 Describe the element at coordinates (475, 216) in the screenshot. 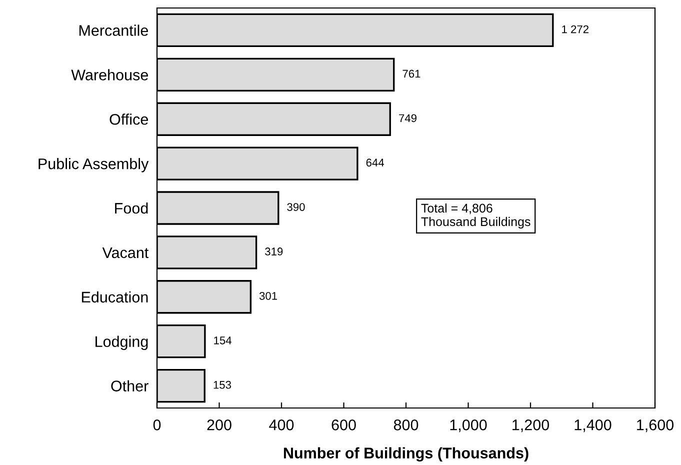

I see `annotation: Total = 4,806 Thousand Buildings` at that location.